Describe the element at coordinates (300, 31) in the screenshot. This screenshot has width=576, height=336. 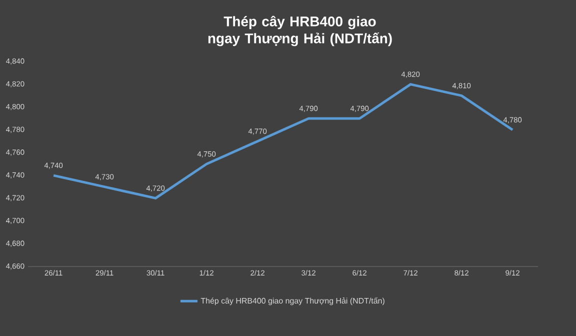
I see `chart-title: Thép cây HRB400 giao ngay Thượng Hải (NDT/tấn)` at that location.